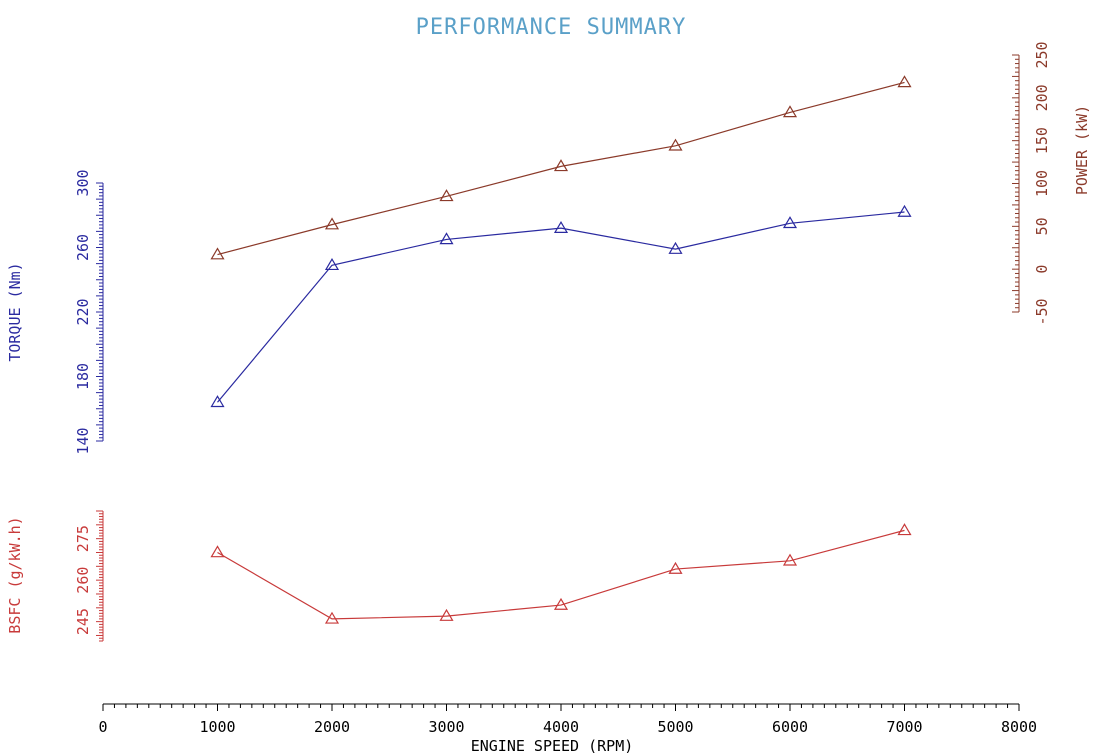 This screenshot has width=1102, height=753. Describe the element at coordinates (1042, 269) in the screenshot. I see `y-tick-label: 0` at that location.